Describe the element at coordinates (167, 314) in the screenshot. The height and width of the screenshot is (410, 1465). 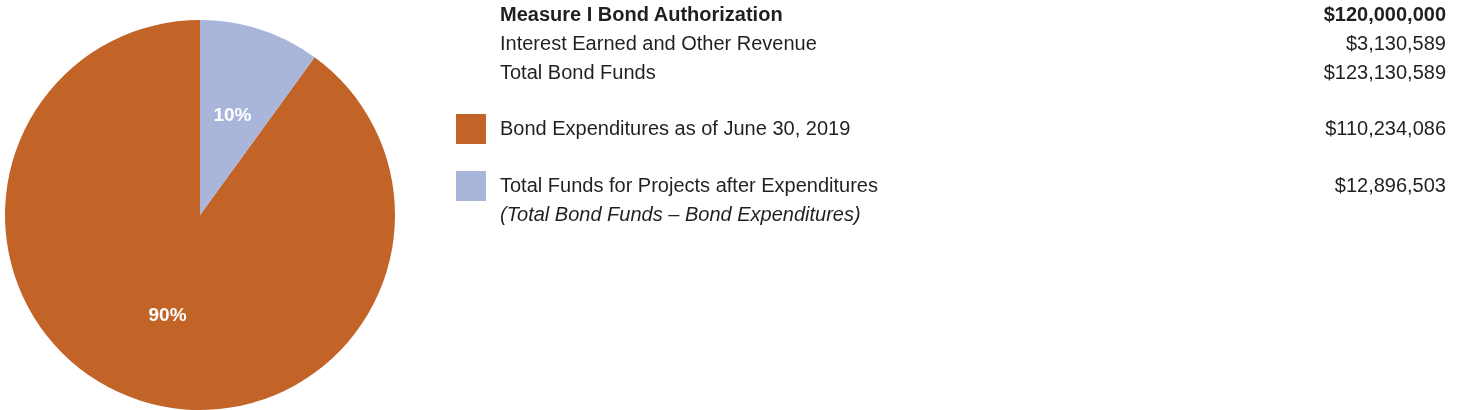
I see `data-label: 90%` at that location.